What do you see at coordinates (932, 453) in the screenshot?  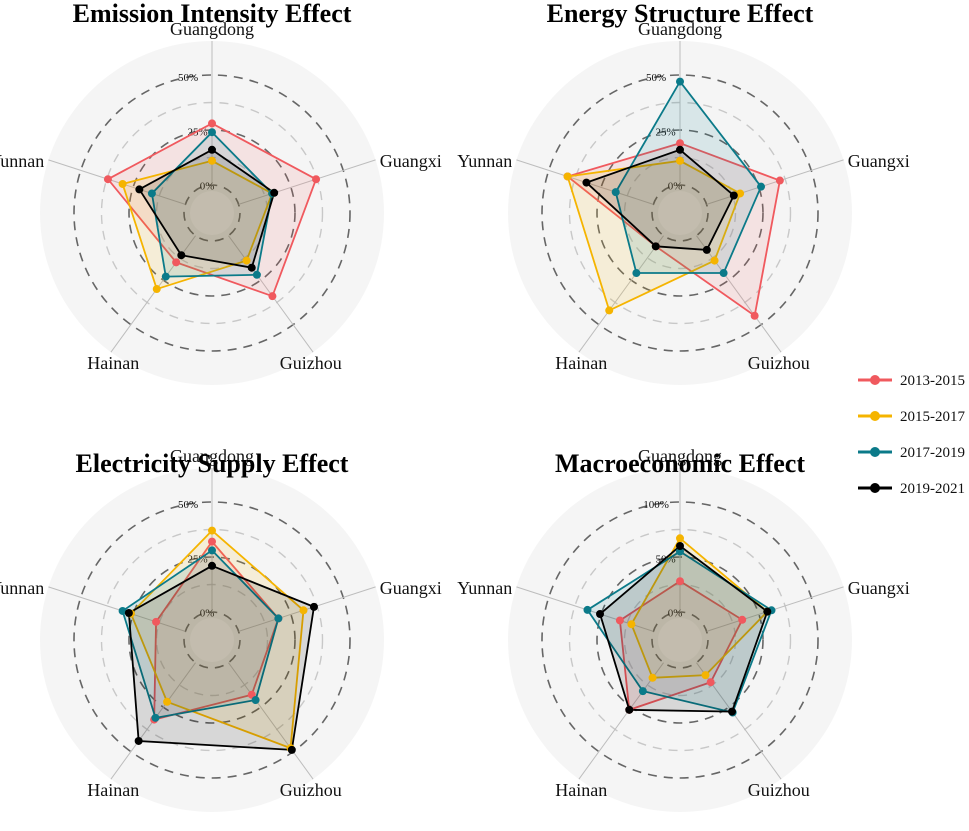 I see `legend-label: 2017-2019` at bounding box center [932, 453].